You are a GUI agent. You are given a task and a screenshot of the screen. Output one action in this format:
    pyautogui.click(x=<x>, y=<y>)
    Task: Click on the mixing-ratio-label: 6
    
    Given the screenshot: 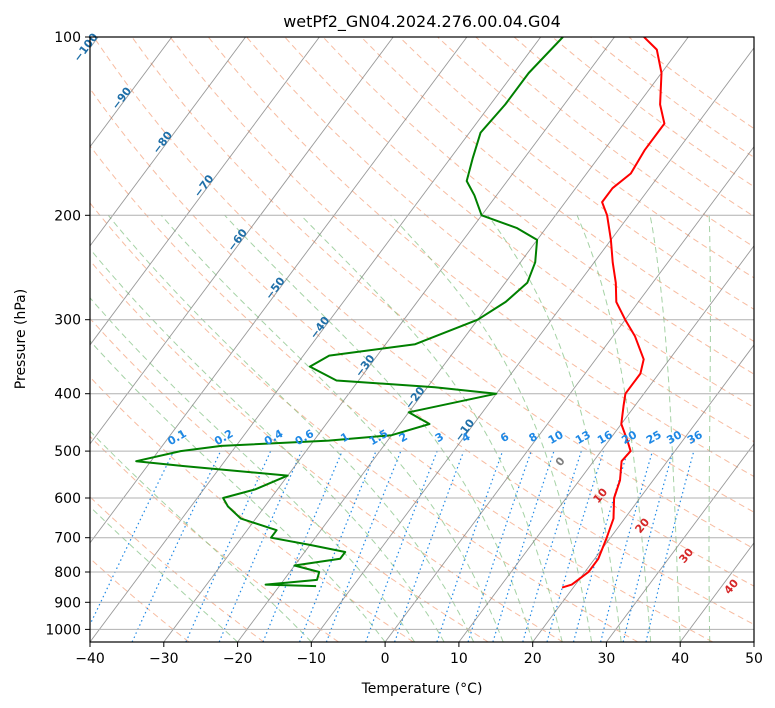 What is the action you would take?
    pyautogui.click(x=504, y=437)
    